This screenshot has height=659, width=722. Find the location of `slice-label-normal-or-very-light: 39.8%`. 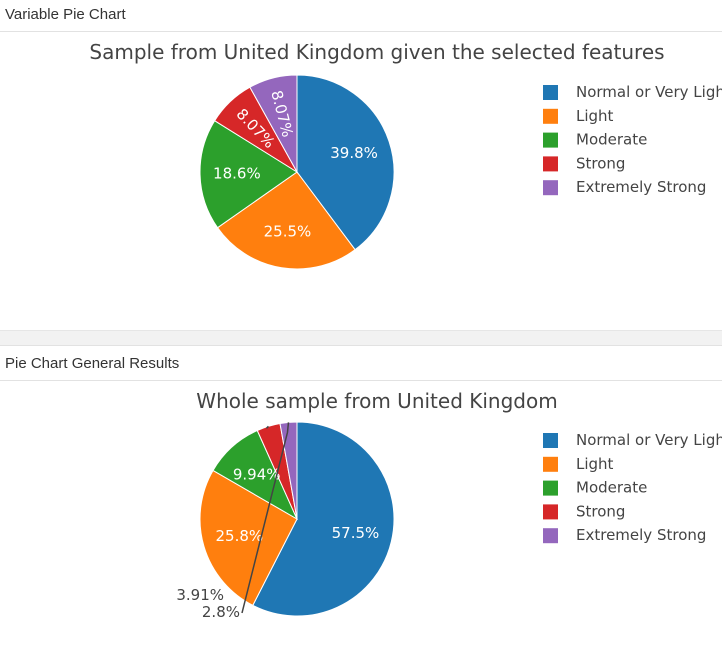

slice-label-normal-or-very-light: 39.8% is located at coordinates (354, 153).